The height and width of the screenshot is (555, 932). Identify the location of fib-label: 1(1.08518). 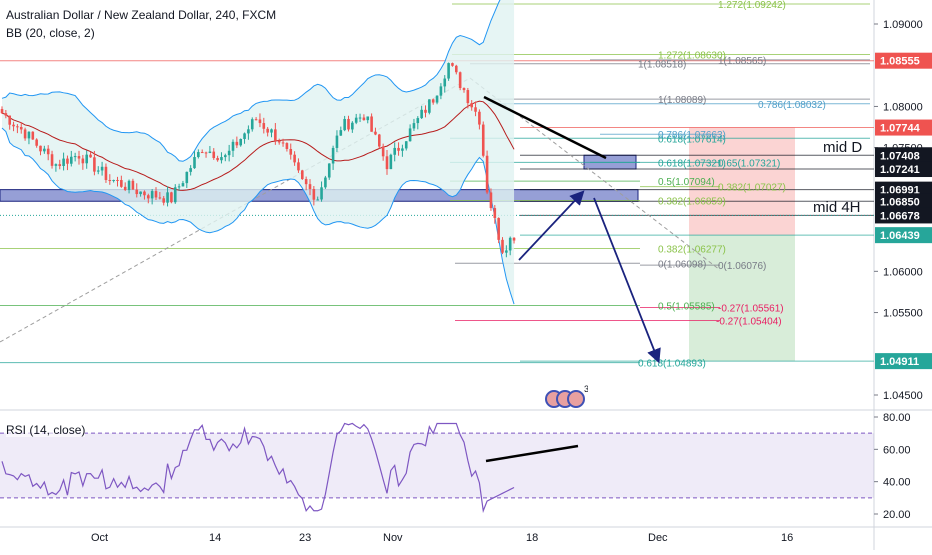
(662, 65).